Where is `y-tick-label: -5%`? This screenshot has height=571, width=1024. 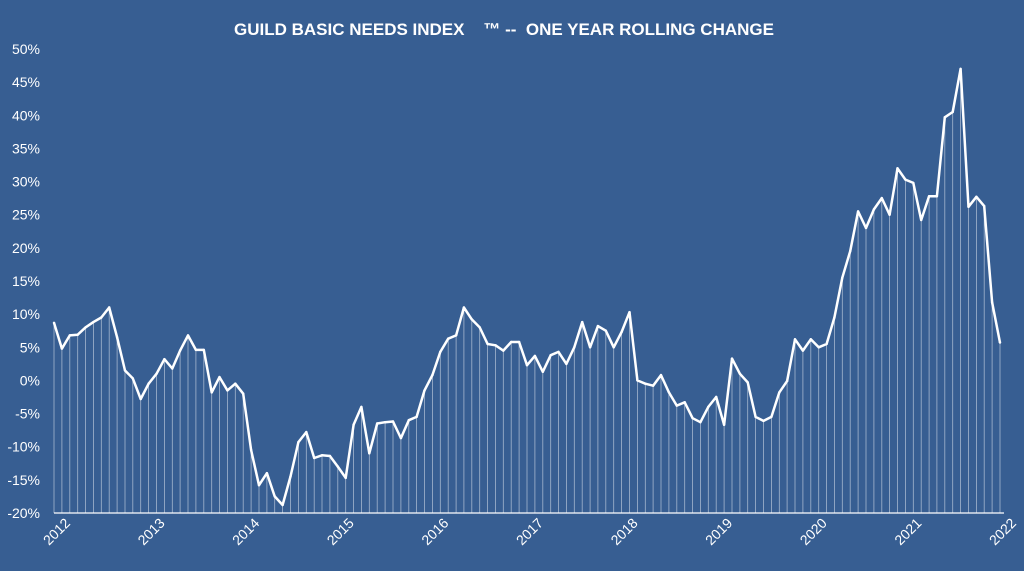
y-tick-label: -5% is located at coordinates (27, 414).